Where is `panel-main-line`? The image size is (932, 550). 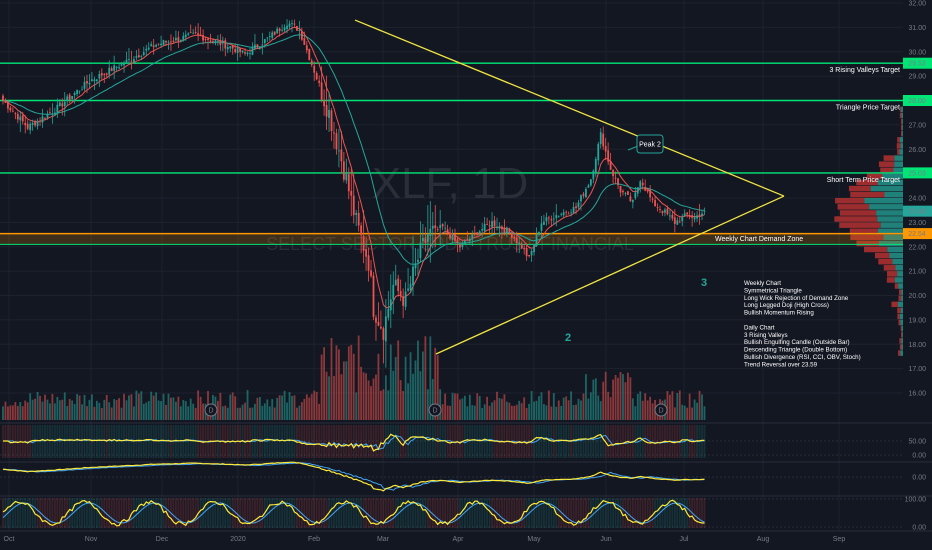
panel-main-line is located at coordinates (354, 442).